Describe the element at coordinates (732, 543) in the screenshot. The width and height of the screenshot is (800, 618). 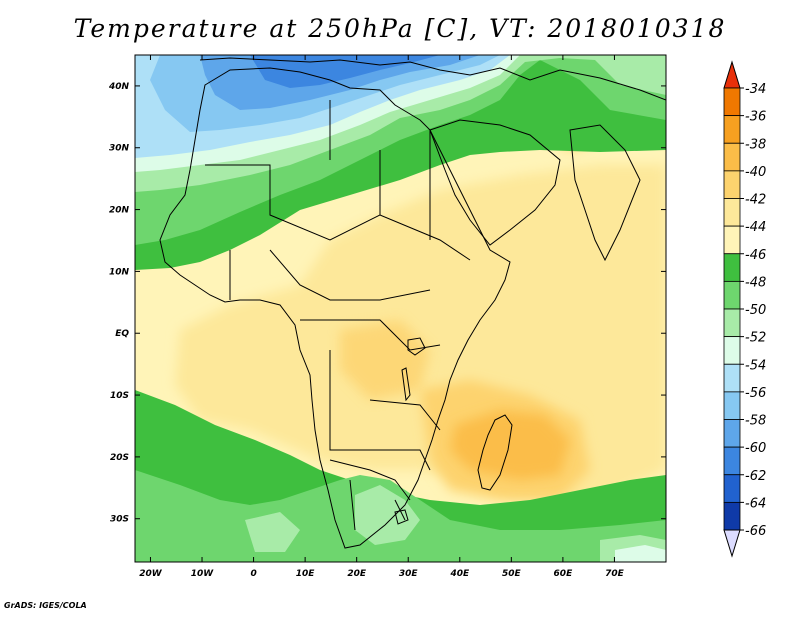
I see `colorbar-bottom-arrow` at that location.